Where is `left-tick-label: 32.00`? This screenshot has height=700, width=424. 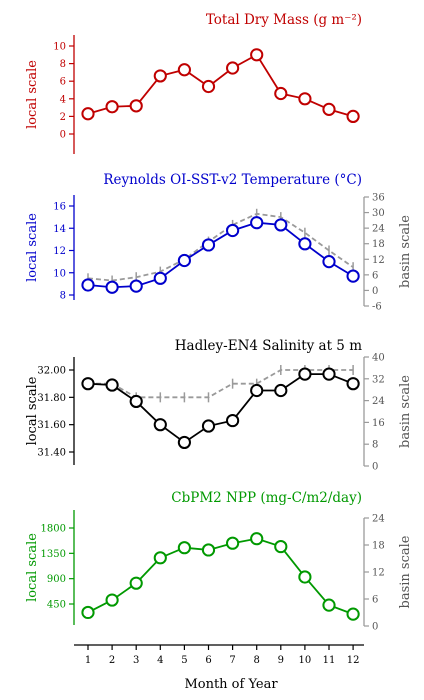
left-tick-label: 32.00 is located at coordinates (51, 371).